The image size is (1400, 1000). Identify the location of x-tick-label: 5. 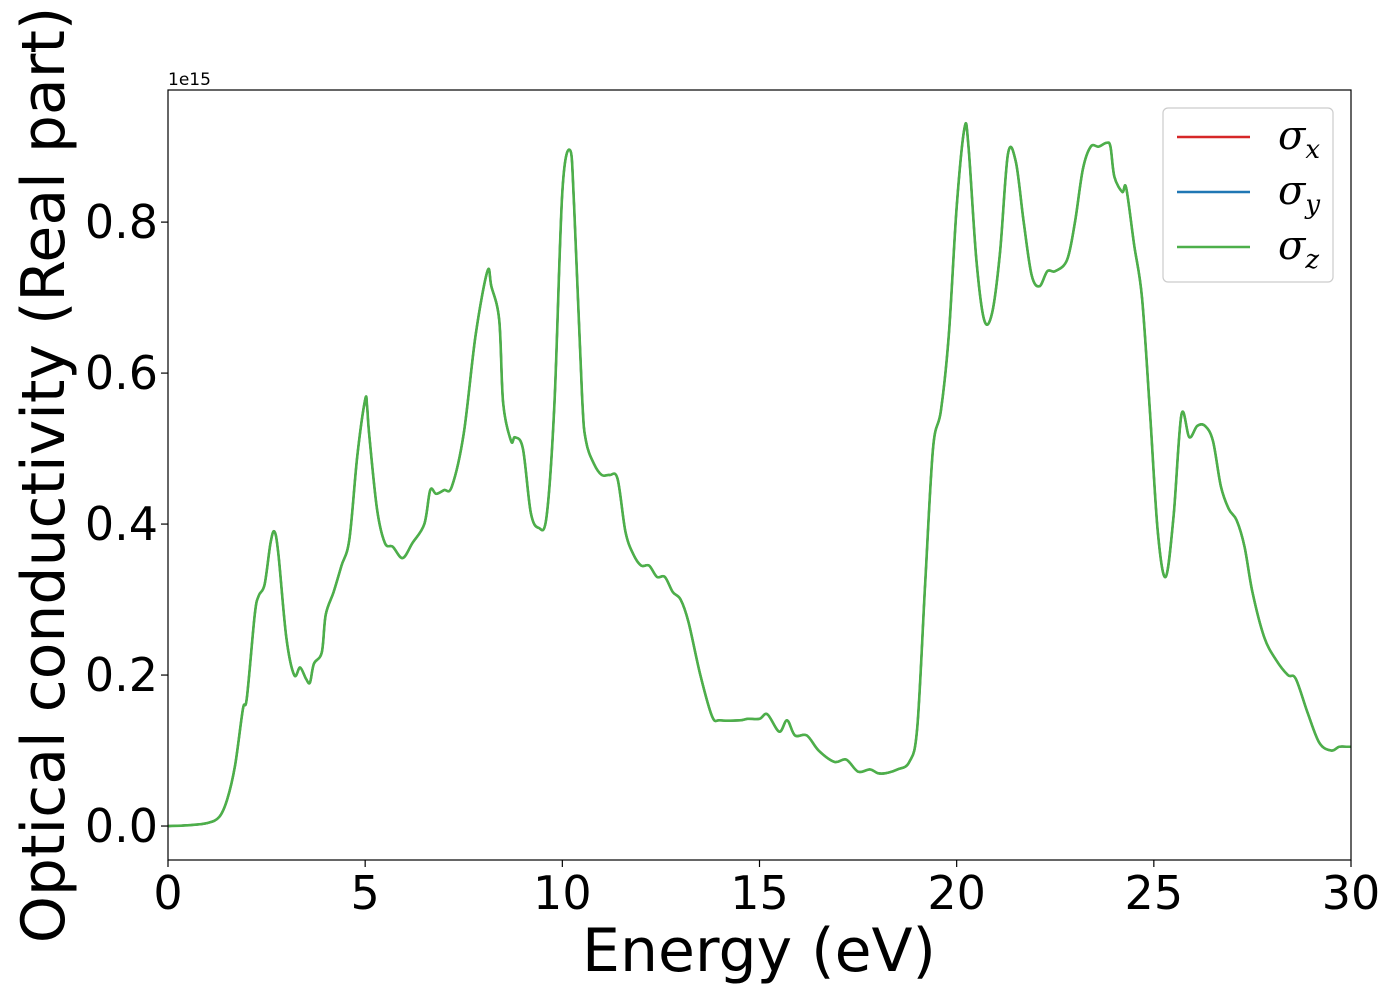
(365, 893).